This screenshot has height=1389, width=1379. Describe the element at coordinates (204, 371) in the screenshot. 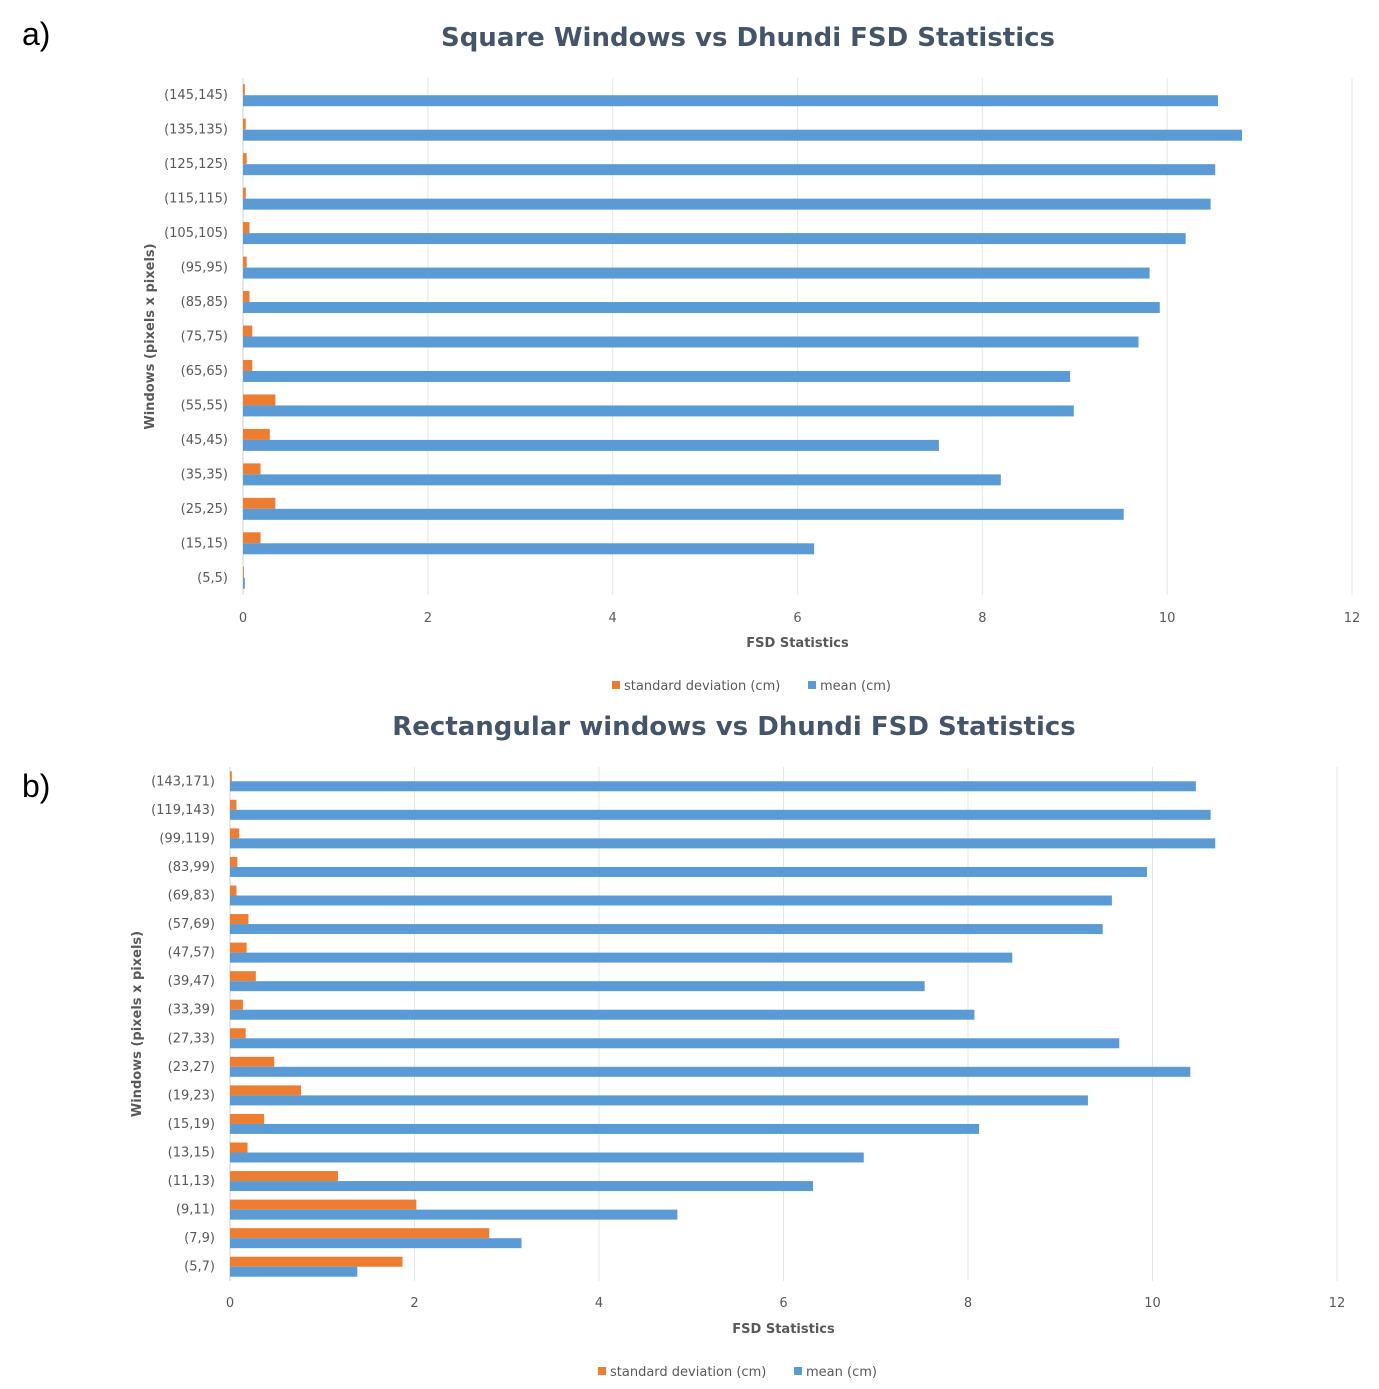

I see `y-tick-label: (65,65)` at that location.